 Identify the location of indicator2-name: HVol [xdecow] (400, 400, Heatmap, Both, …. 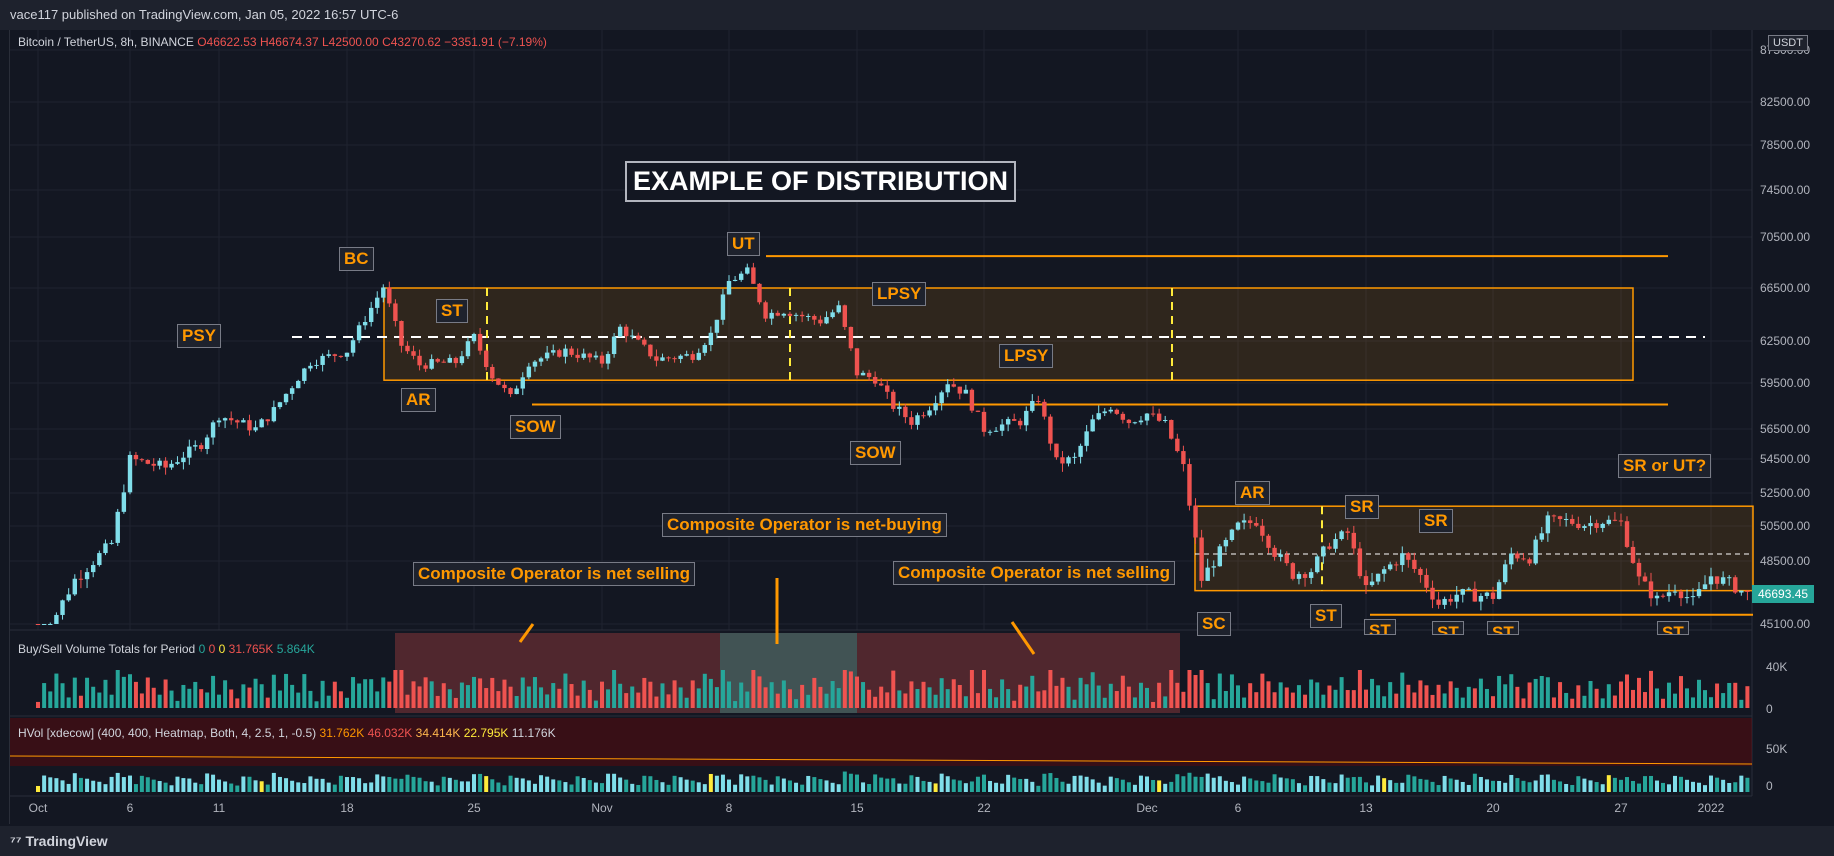
(167, 733).